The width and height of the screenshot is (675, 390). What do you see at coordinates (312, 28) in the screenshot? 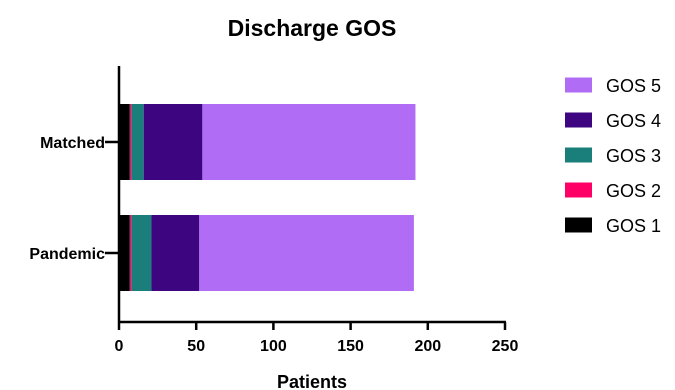
I see `chart-title: Discharge GOS` at bounding box center [312, 28].